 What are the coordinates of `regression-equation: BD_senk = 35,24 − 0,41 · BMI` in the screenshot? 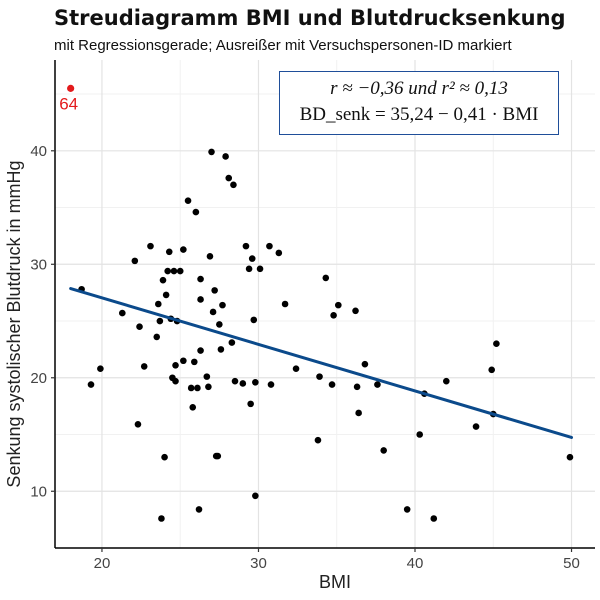 It's located at (419, 114).